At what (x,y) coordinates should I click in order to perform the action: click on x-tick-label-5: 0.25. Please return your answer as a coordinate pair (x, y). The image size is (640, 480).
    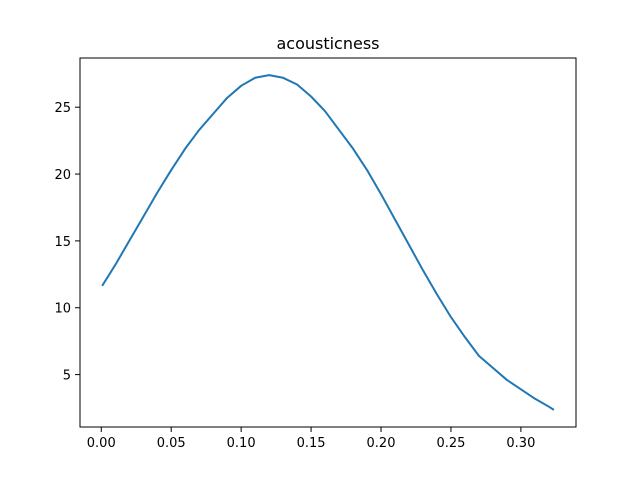
    Looking at the image, I should click on (450, 443).